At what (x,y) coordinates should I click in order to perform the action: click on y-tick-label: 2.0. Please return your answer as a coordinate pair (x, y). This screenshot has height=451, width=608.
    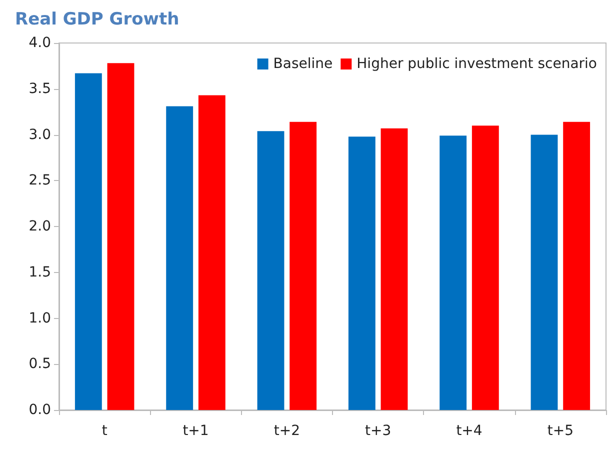
    Looking at the image, I should click on (39, 226).